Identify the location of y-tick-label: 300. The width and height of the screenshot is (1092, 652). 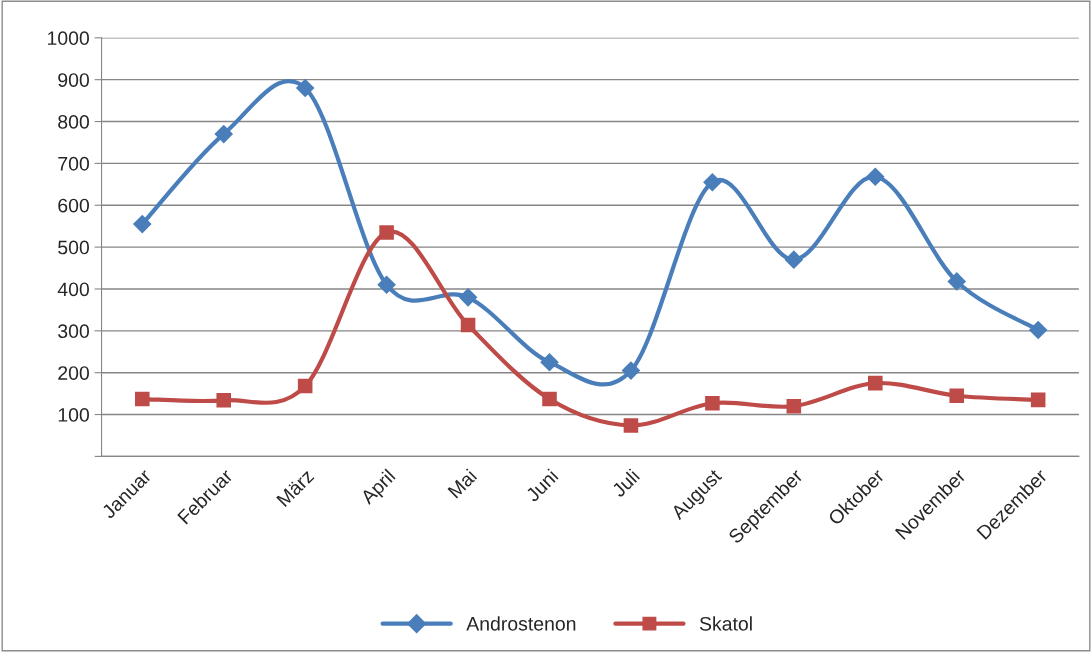
(73, 331).